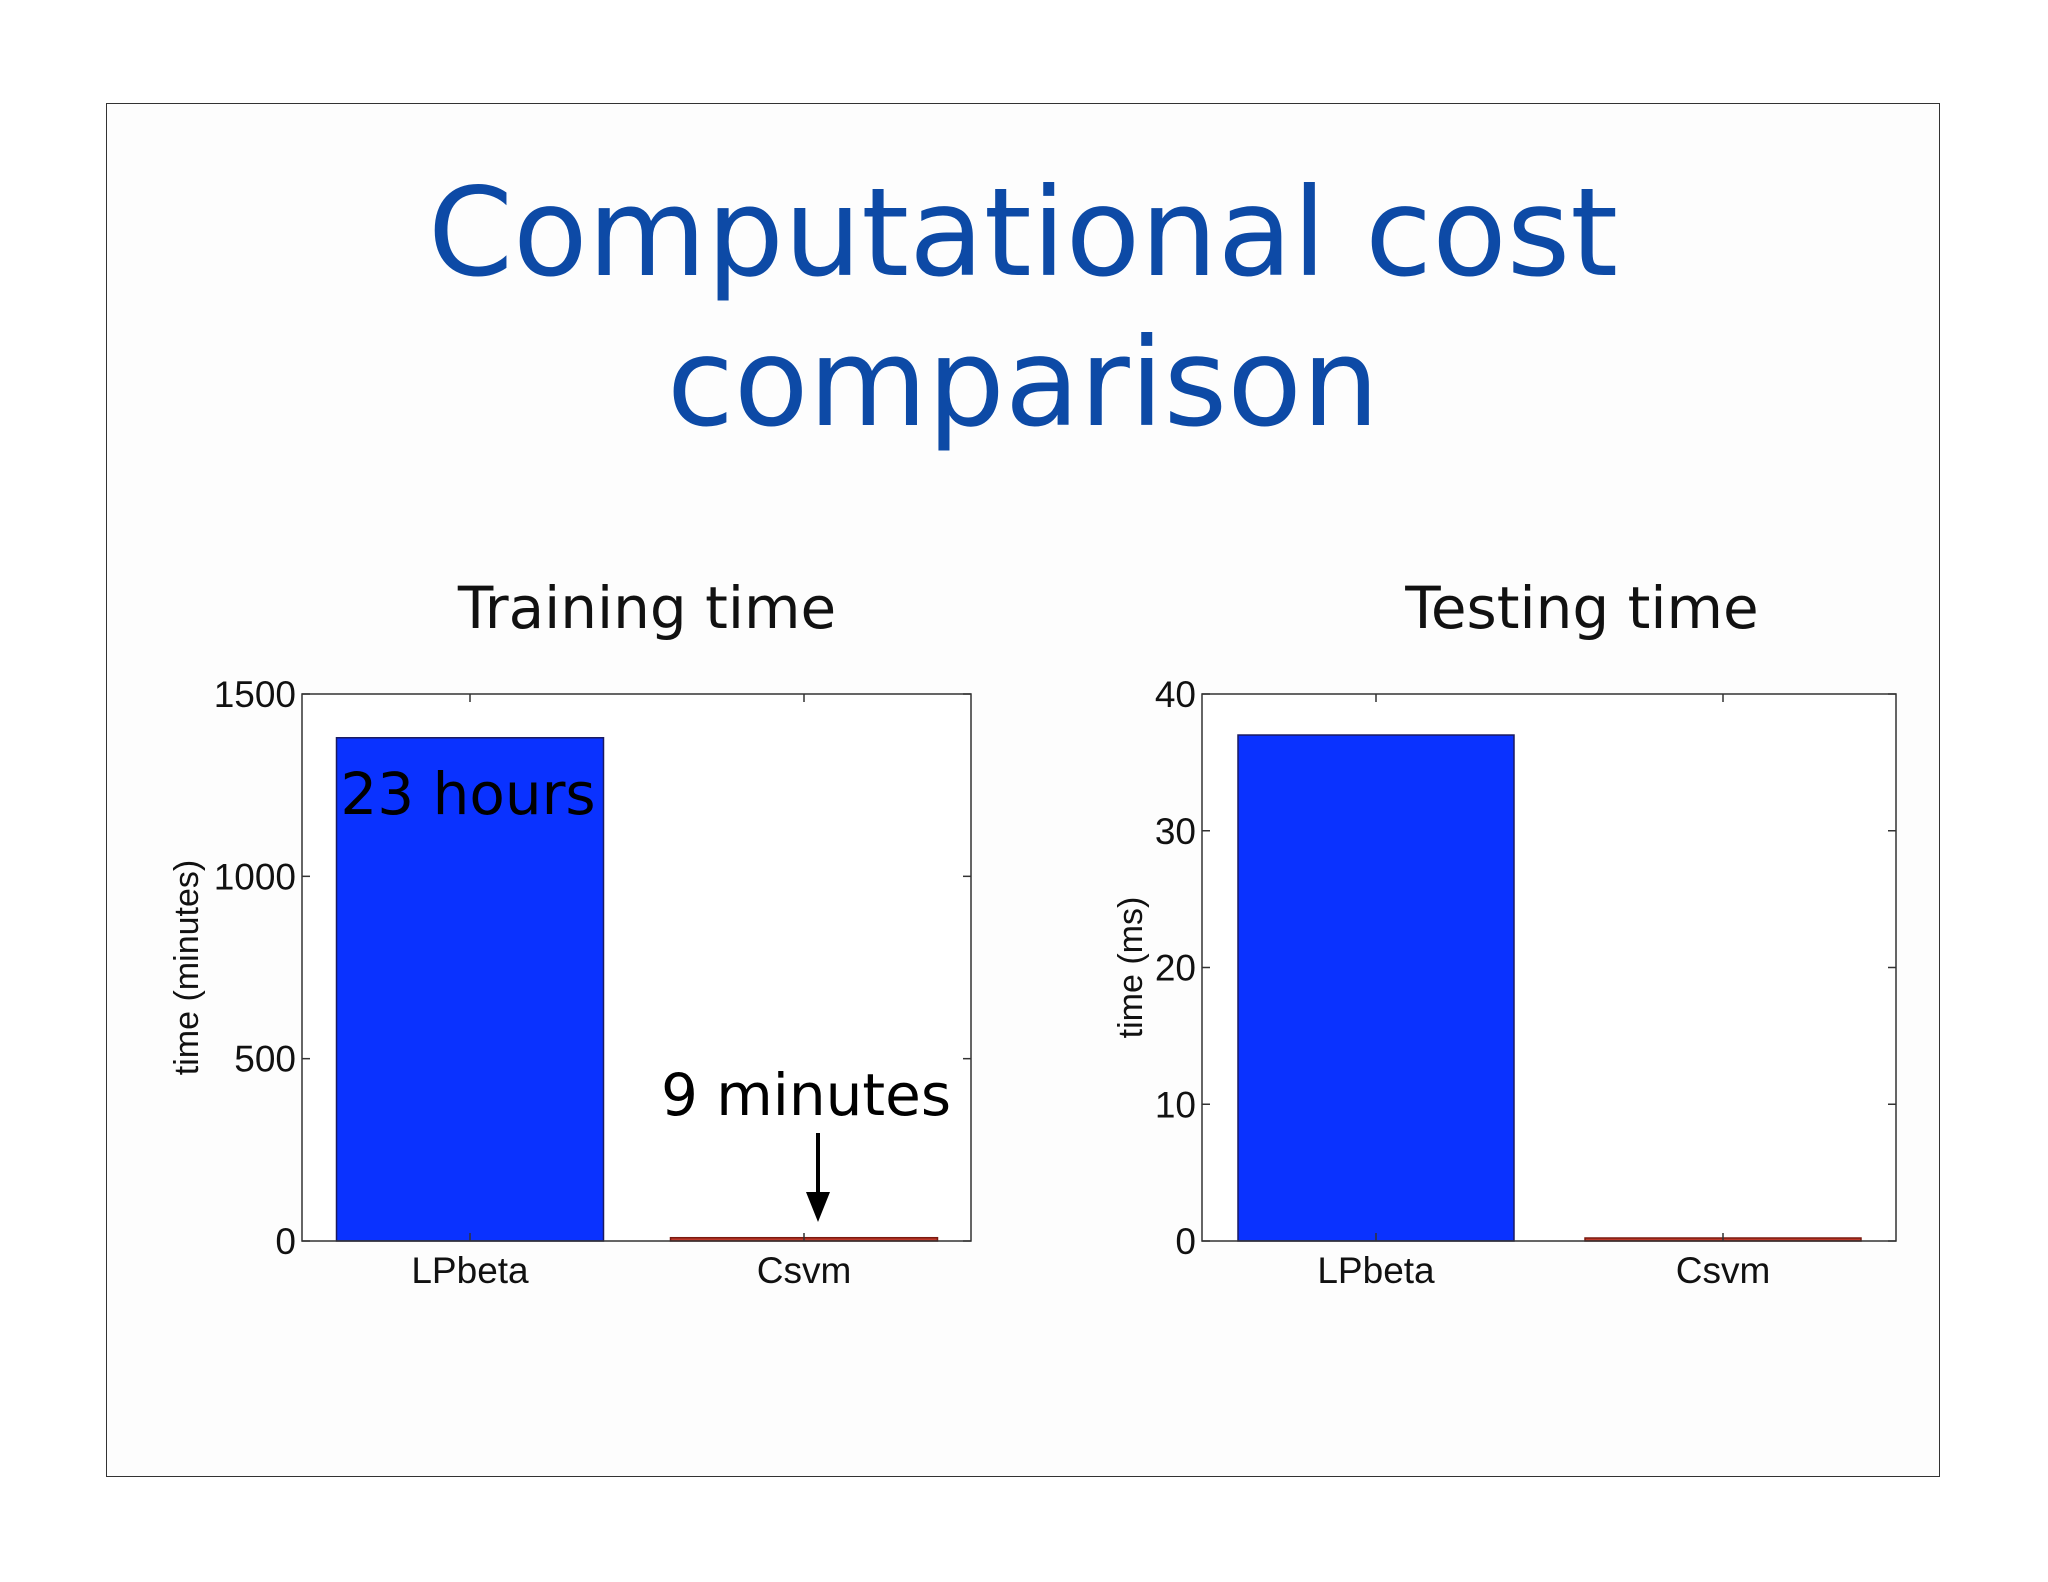 This screenshot has width=2048, height=1582. I want to click on slide-title-line-1: Computational cost, so click(1023, 233).